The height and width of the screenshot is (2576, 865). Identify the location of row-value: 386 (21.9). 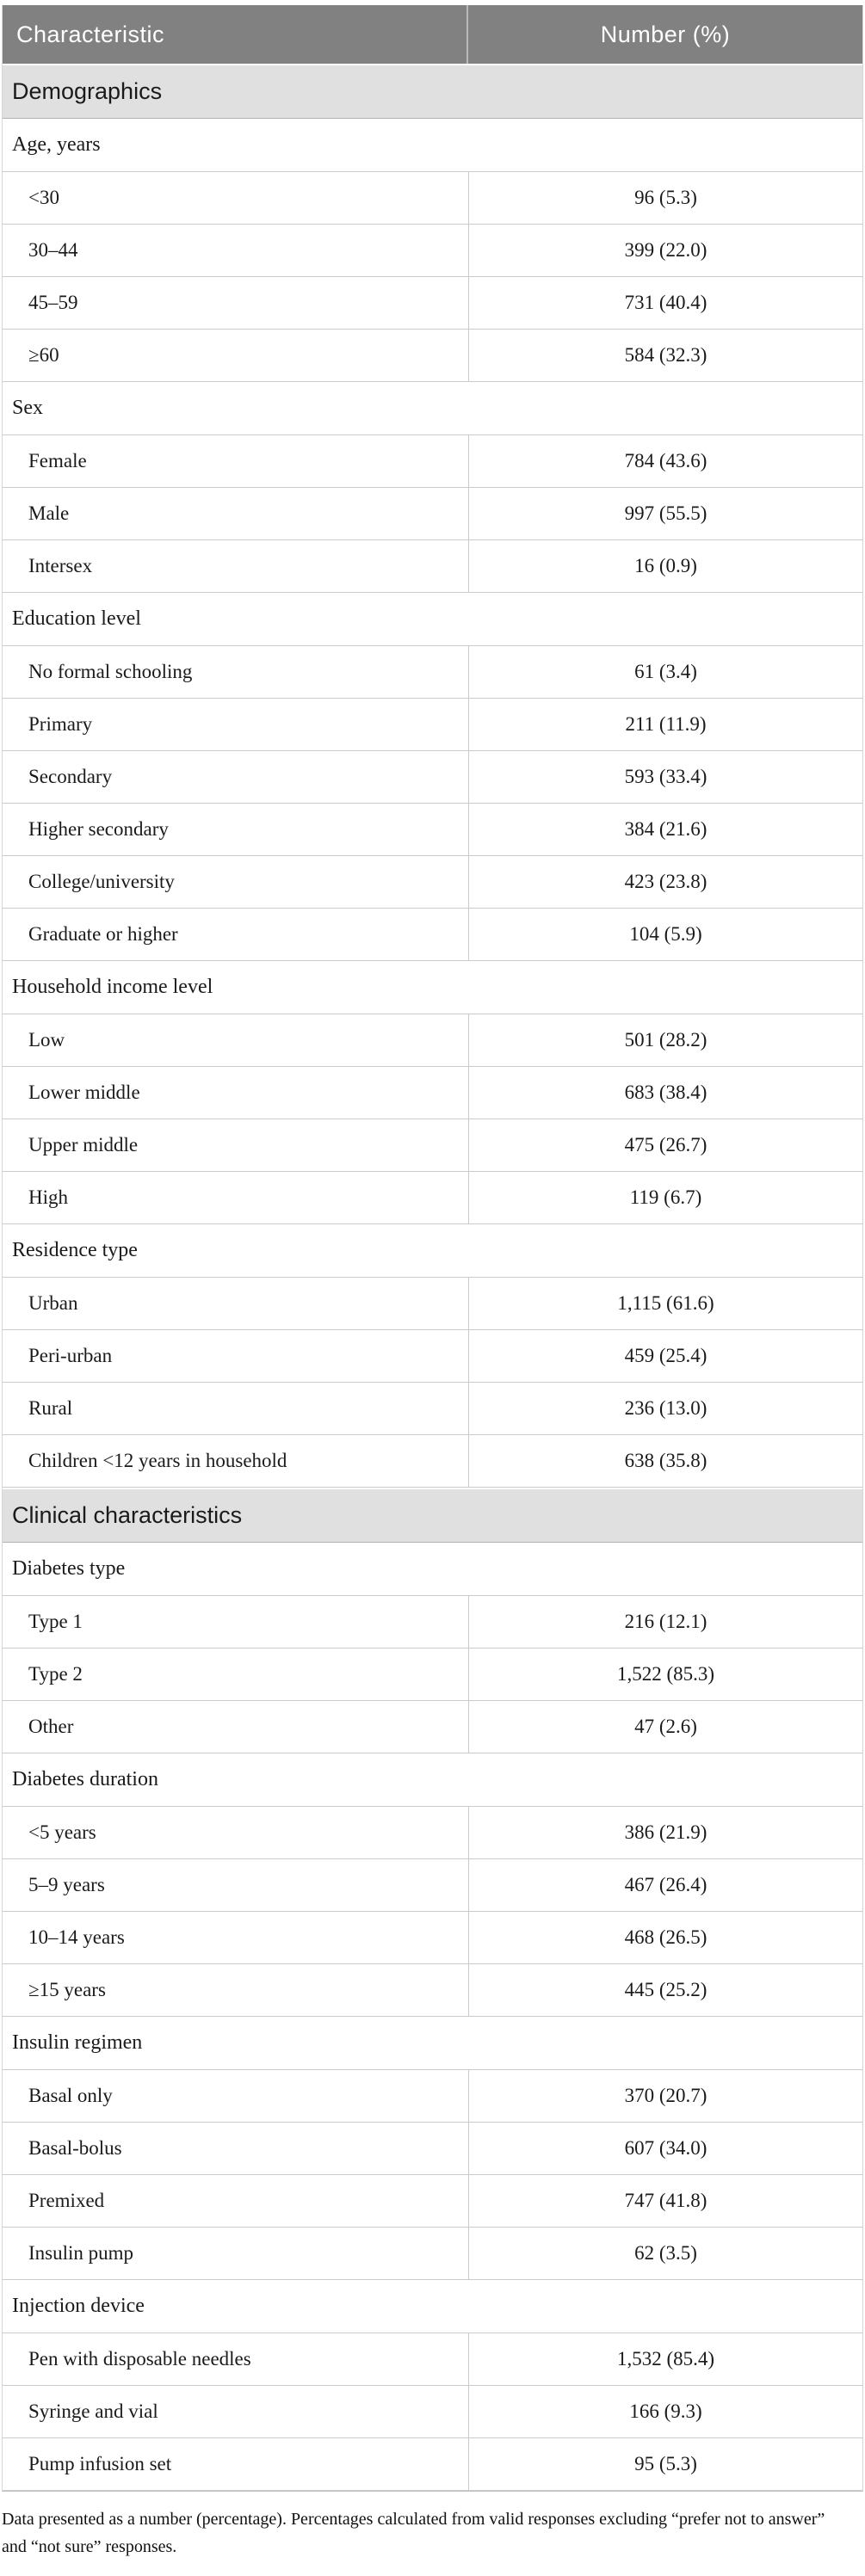
(665, 1832).